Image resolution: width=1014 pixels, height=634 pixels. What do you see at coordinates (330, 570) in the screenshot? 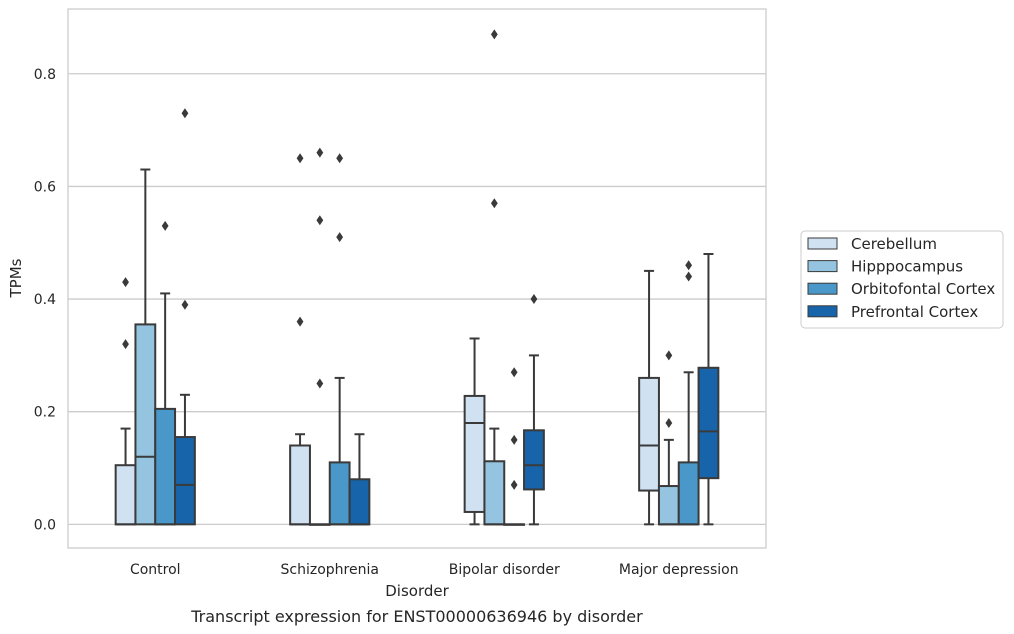
I see `x-tick-label: Schizophrenia` at bounding box center [330, 570].